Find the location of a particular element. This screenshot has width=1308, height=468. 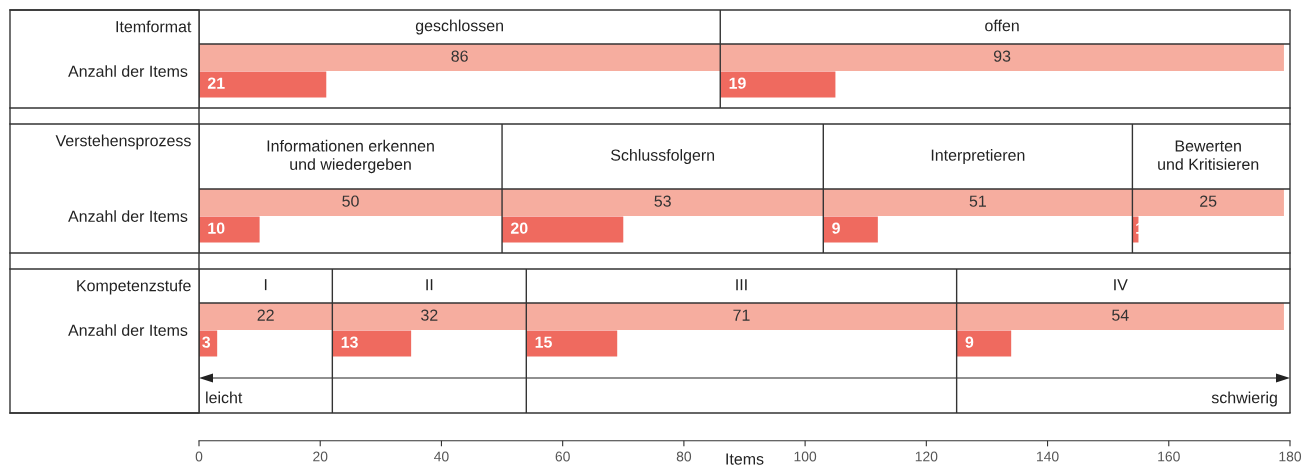

series-label: geschlossen is located at coordinates (459, 27).